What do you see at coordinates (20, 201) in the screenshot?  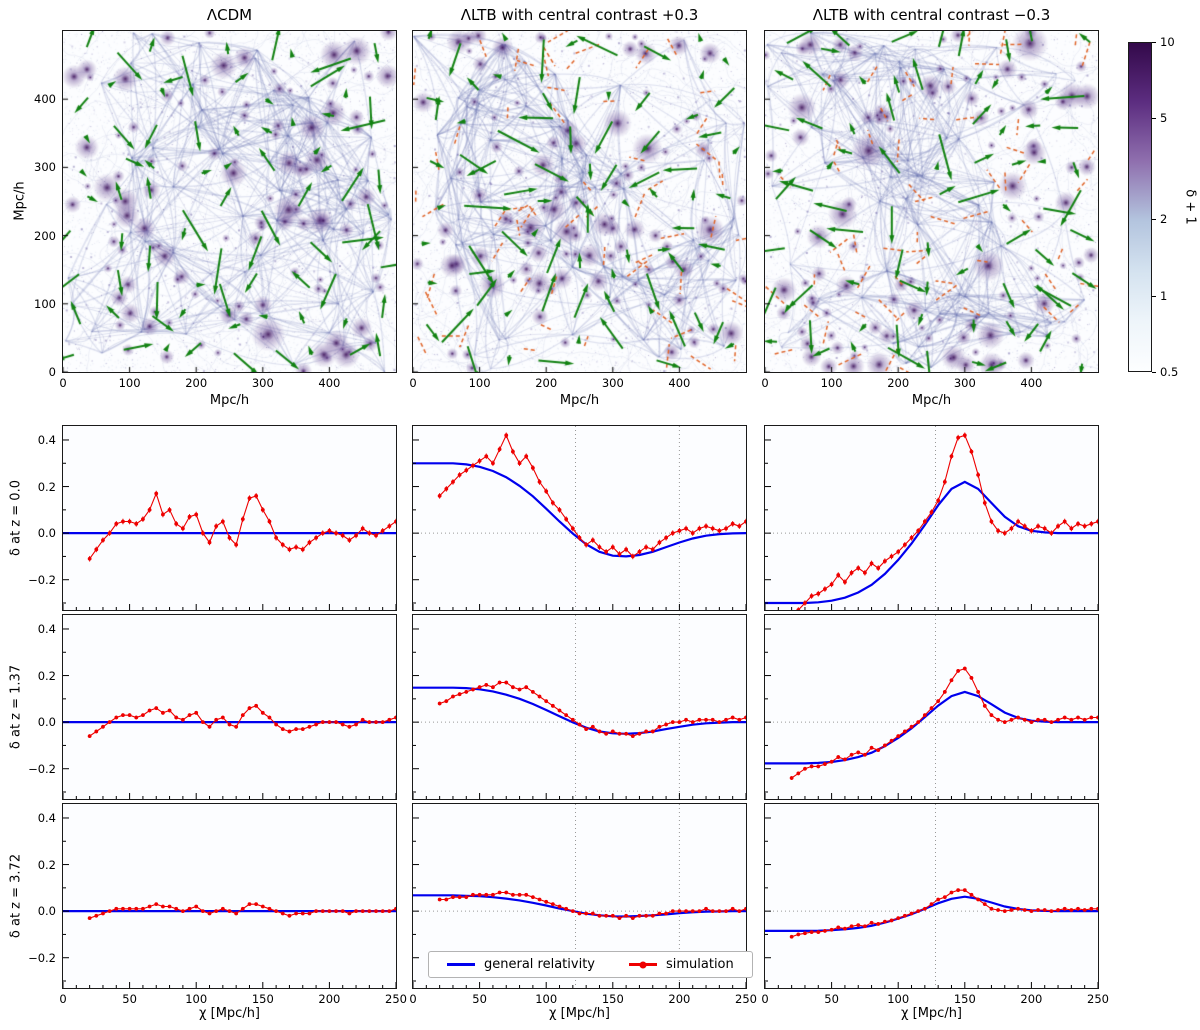 I see `top-y-axis-label: Mpc/h` at bounding box center [20, 201].